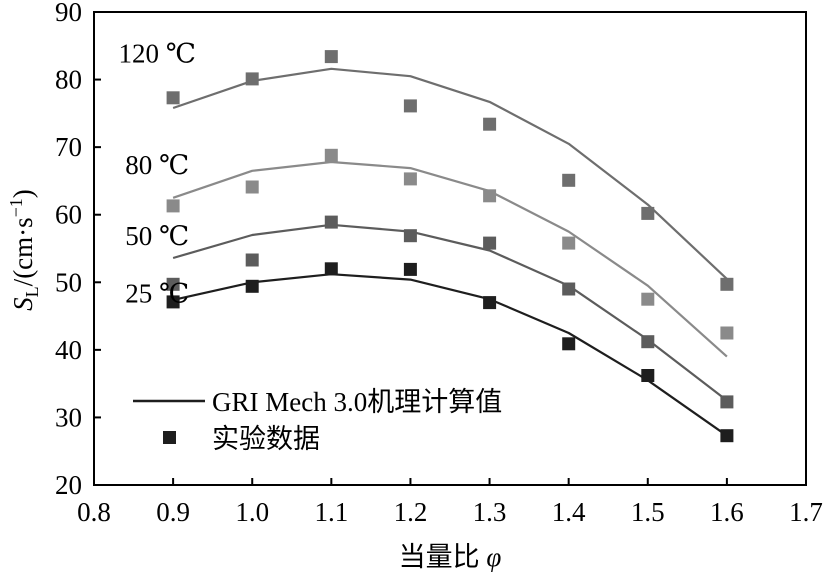 The width and height of the screenshot is (825, 575). I want to click on x-tick-label: 0.9, so click(173, 512).